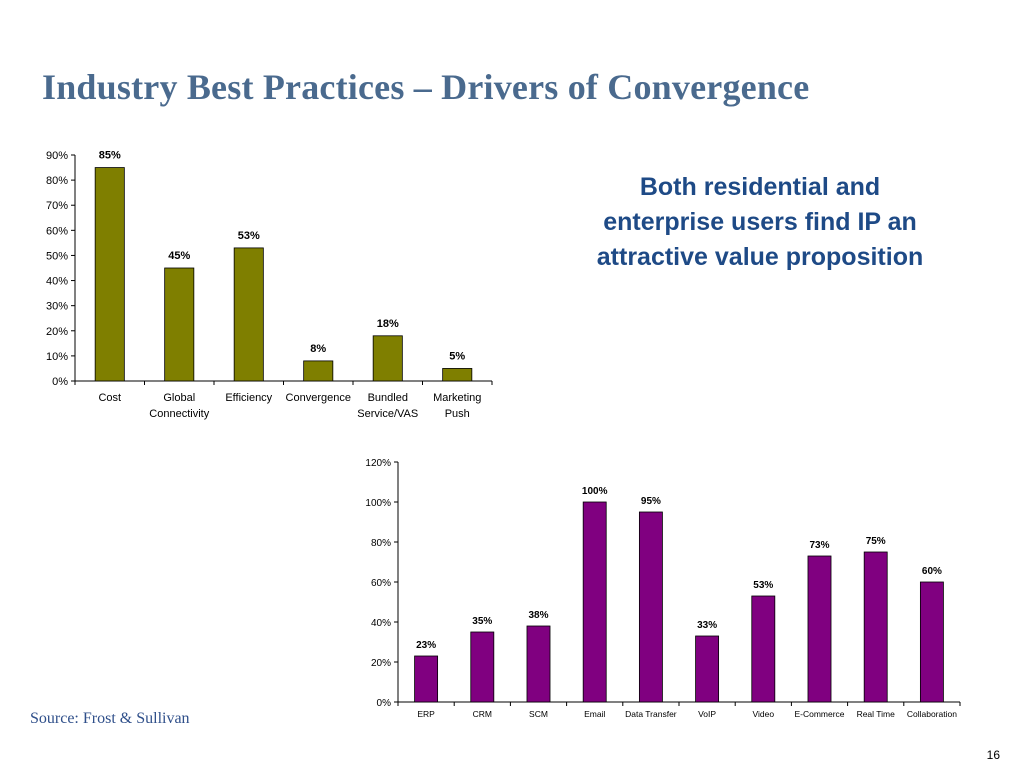 The width and height of the screenshot is (1024, 768). I want to click on category-label: VoIP, so click(707, 714).